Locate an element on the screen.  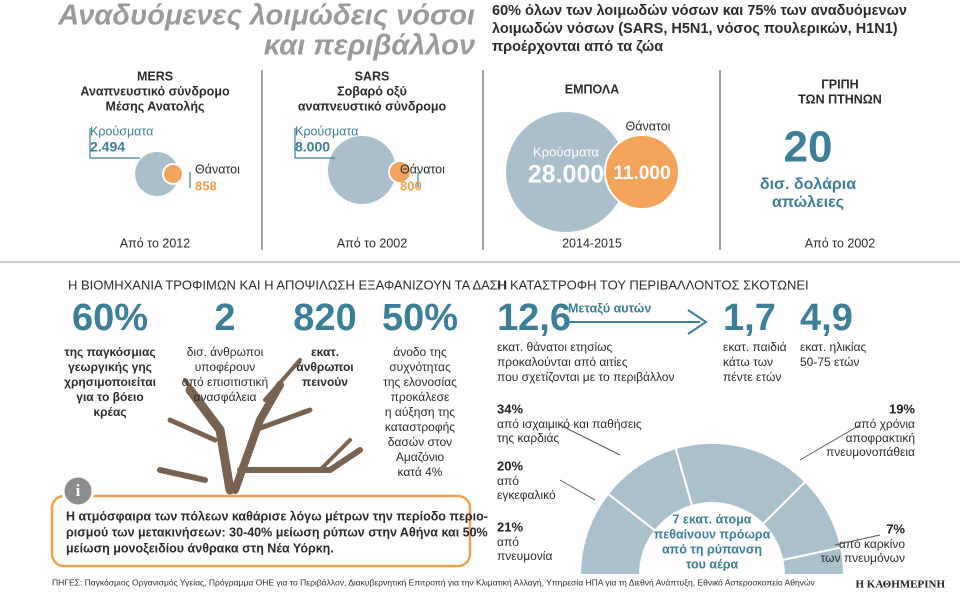
tree-illustration is located at coordinates (260, 426).